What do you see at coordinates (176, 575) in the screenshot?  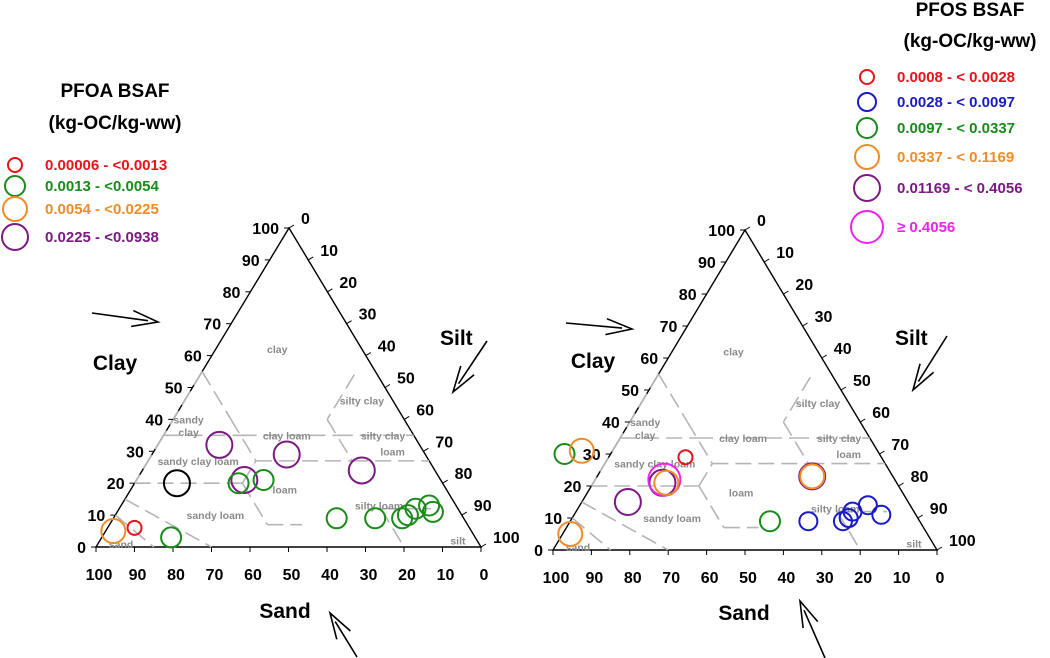 I see `sand-tick-label: 80` at bounding box center [176, 575].